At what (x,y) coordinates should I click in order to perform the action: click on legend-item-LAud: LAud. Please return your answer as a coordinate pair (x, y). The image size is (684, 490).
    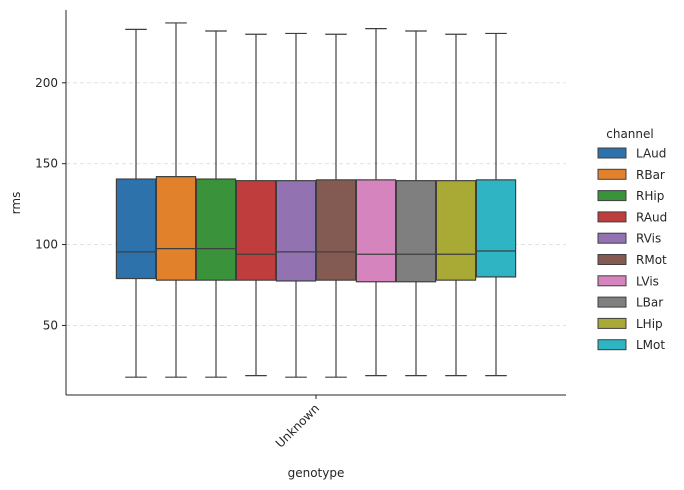
    Looking at the image, I should click on (631, 154).